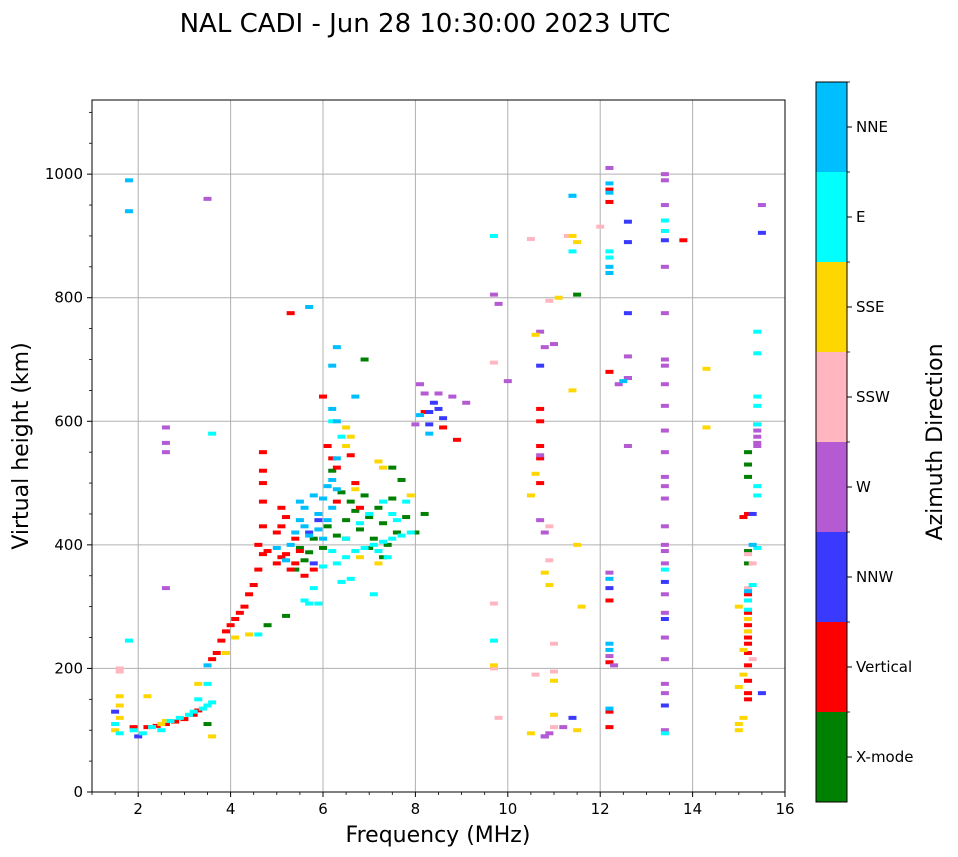  Describe the element at coordinates (438, 835) in the screenshot. I see `x-axis-label: Frequency (MHz)` at that location.